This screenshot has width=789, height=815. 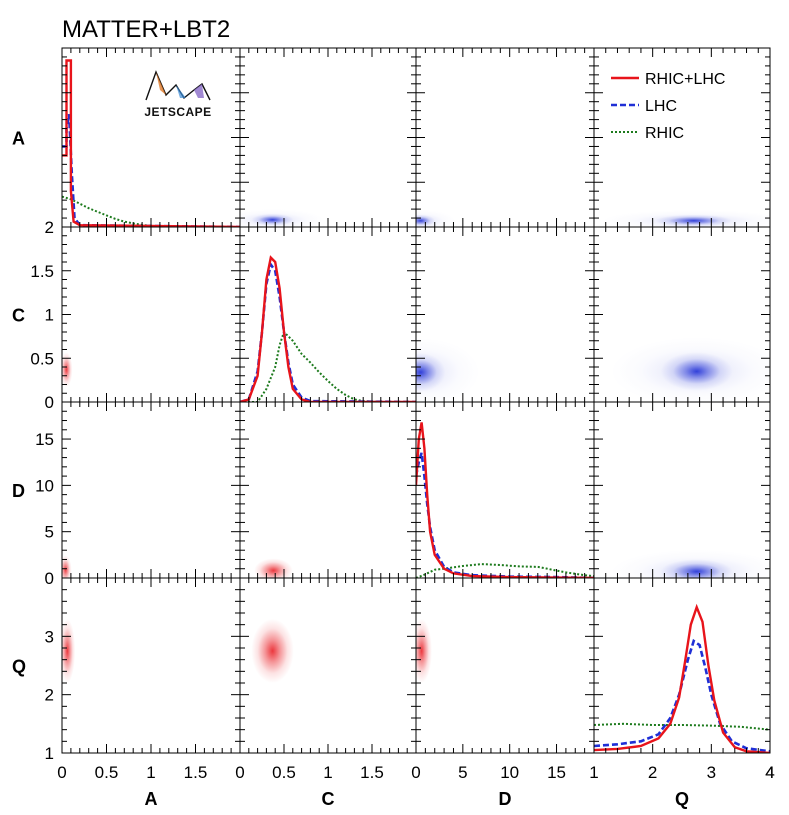 I want to click on cloud-A-C, so click(x=67, y=369).